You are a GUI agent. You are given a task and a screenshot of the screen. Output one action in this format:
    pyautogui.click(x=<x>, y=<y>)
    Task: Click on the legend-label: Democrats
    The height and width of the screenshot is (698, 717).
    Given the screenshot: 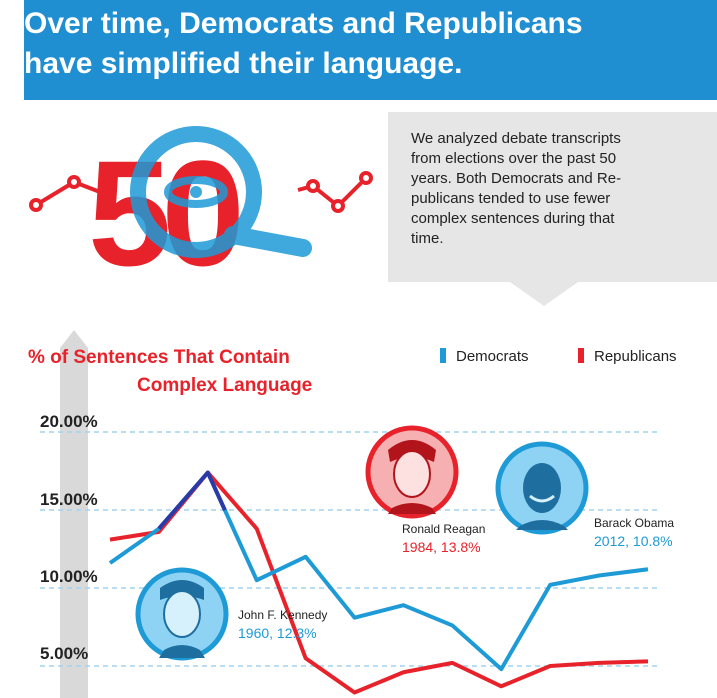 What is the action you would take?
    pyautogui.click(x=492, y=356)
    